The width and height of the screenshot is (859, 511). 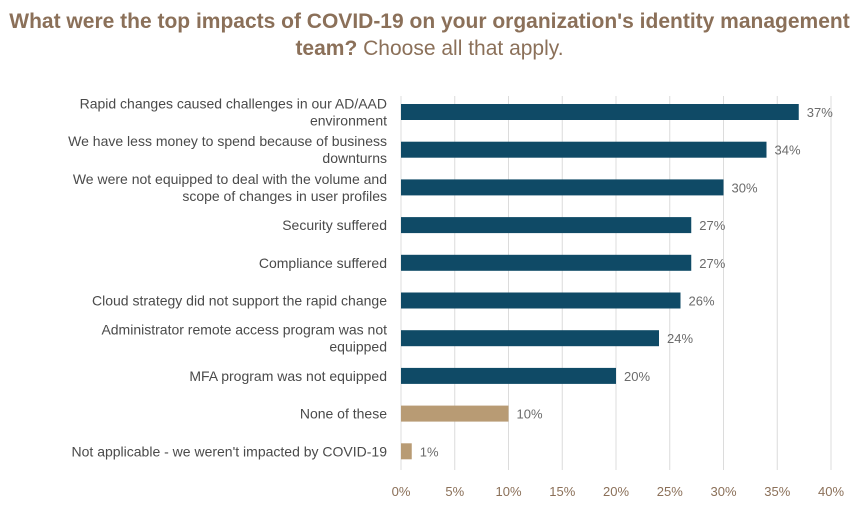 I want to click on x-tick-label: 25%, so click(x=670, y=491).